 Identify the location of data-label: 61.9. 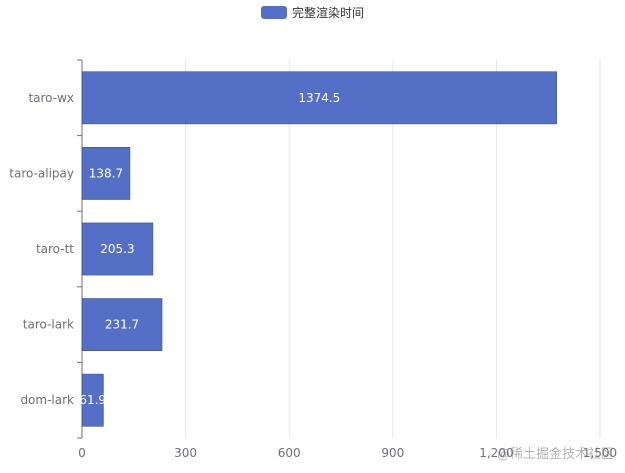
(92, 400).